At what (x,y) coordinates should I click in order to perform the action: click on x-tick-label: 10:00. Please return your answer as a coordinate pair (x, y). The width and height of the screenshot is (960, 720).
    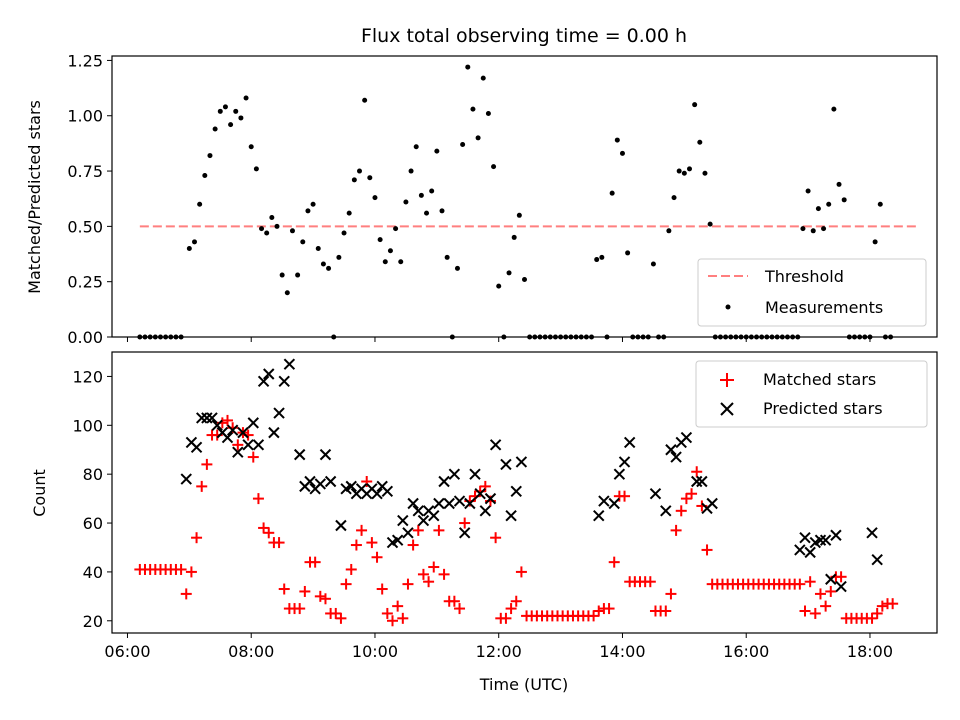
    Looking at the image, I should click on (375, 651).